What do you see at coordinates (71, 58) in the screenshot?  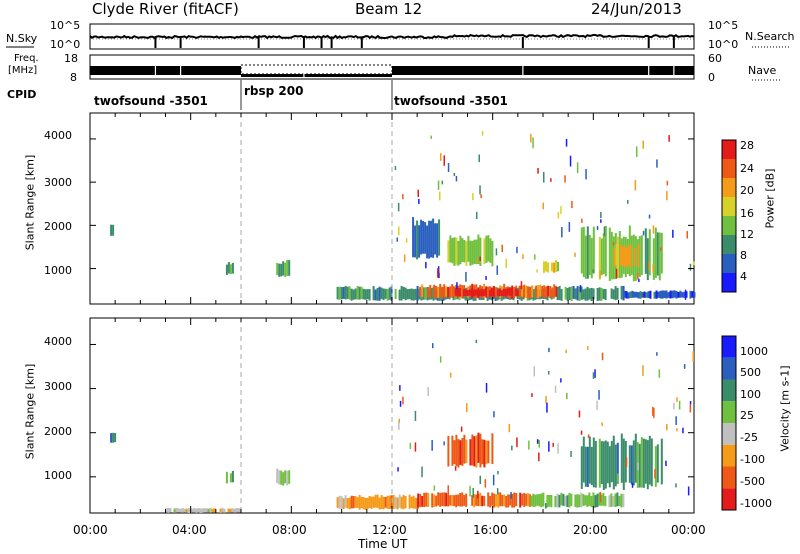 I see `freq-tick-high: 18` at bounding box center [71, 58].